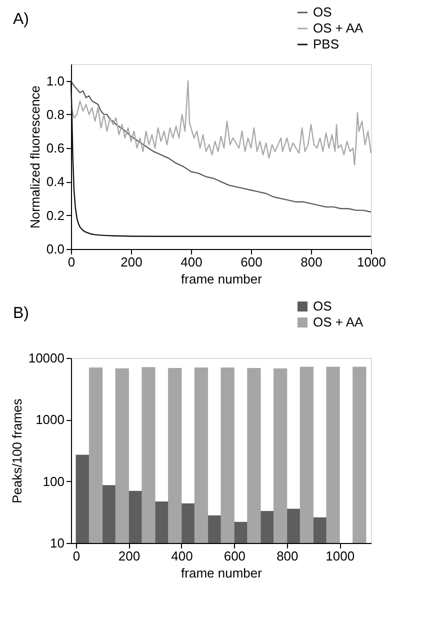  What do you see at coordinates (55, 182) in the screenshot?
I see `y-tick-label: 0.4` at bounding box center [55, 182].